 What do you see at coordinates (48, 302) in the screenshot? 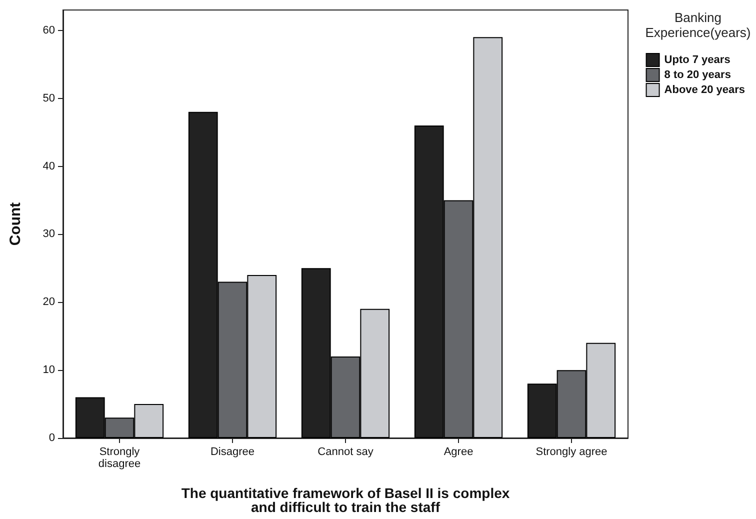
I see `y-tick-label: 20` at bounding box center [48, 302].